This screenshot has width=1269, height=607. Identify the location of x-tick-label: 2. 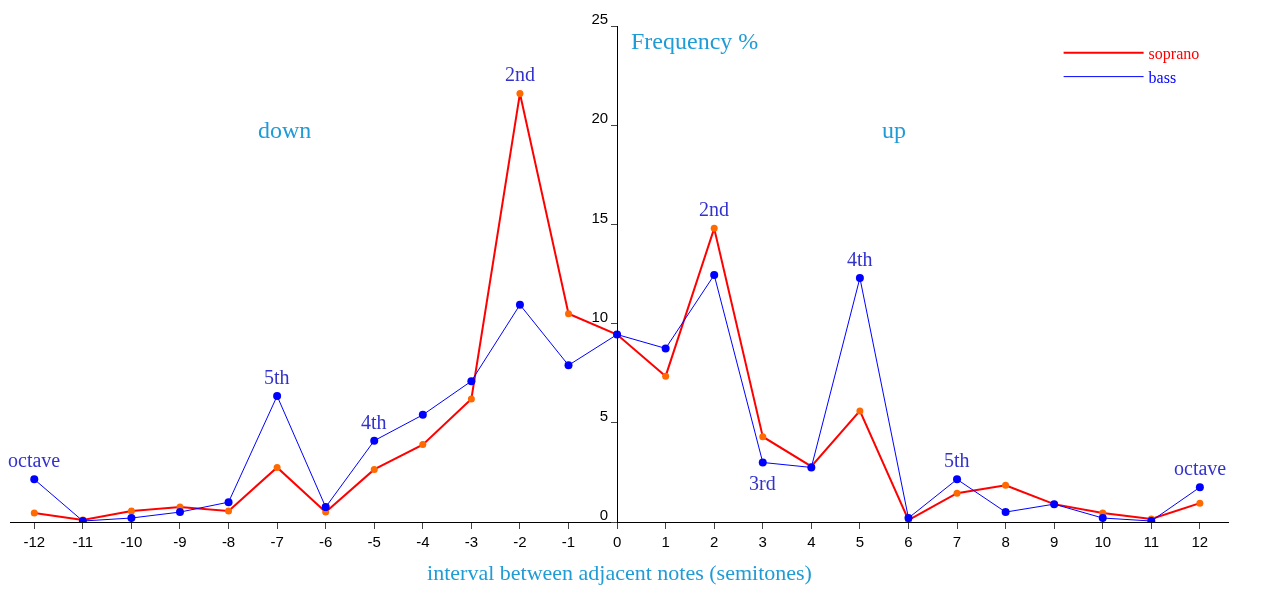
(714, 541).